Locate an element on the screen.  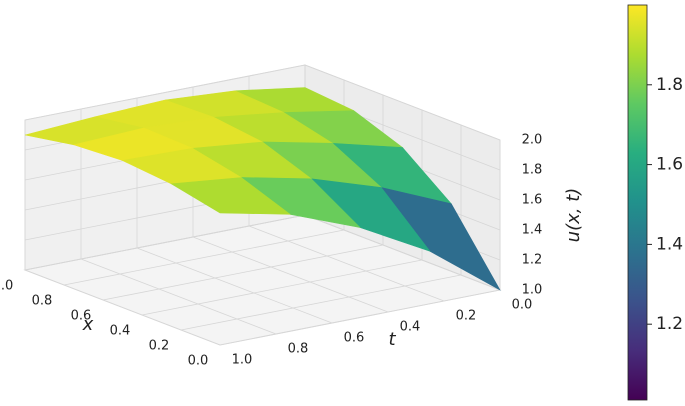
colorbar is located at coordinates (637, 202).